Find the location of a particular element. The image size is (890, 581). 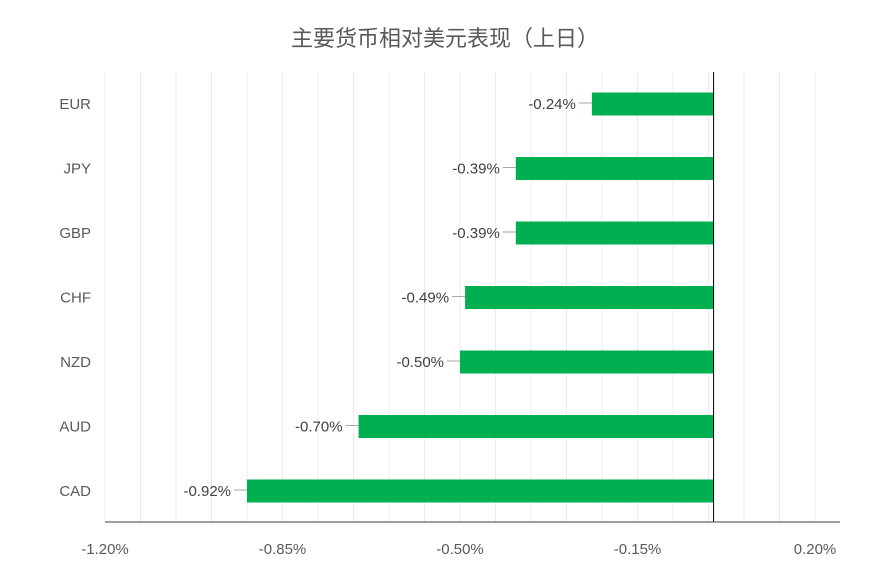

category-label-chf: CHF is located at coordinates (75, 298).